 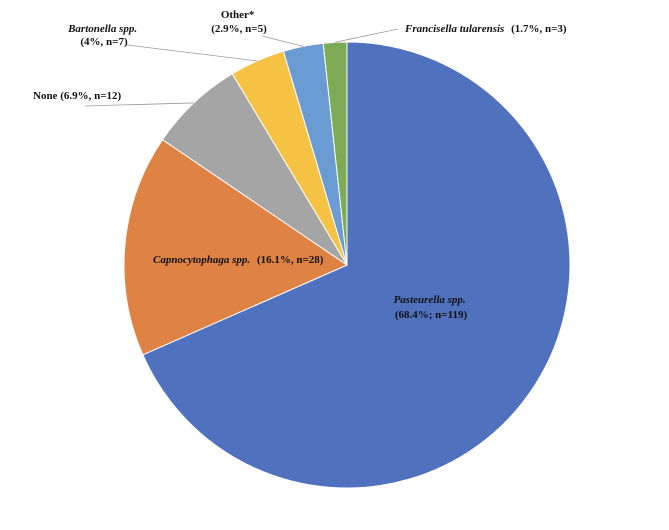 What do you see at coordinates (430, 300) in the screenshot?
I see `label-pasteurella-name: Pasteurella spp.` at bounding box center [430, 300].